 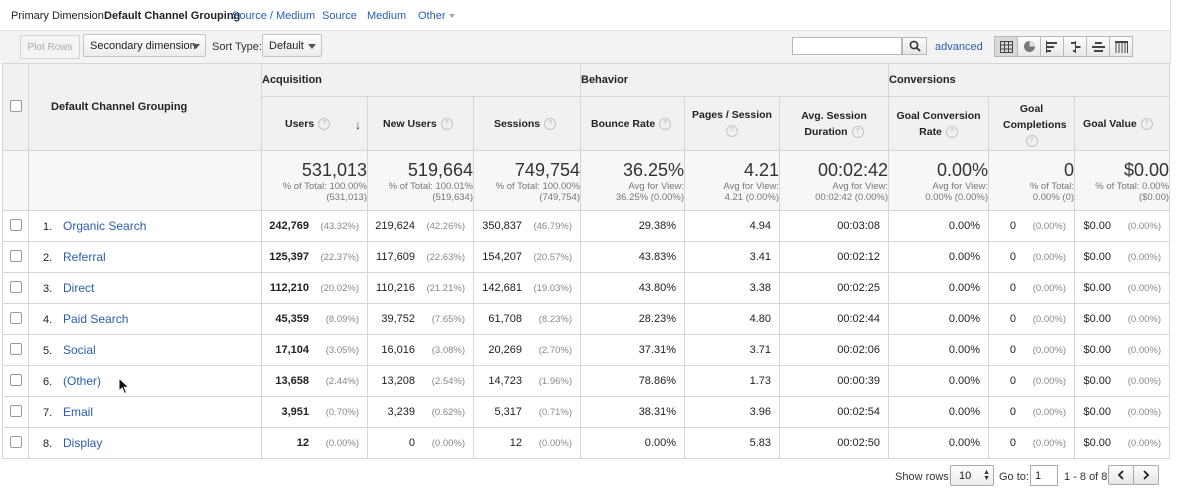 I want to click on total-sub: (519,634), so click(x=452, y=197).